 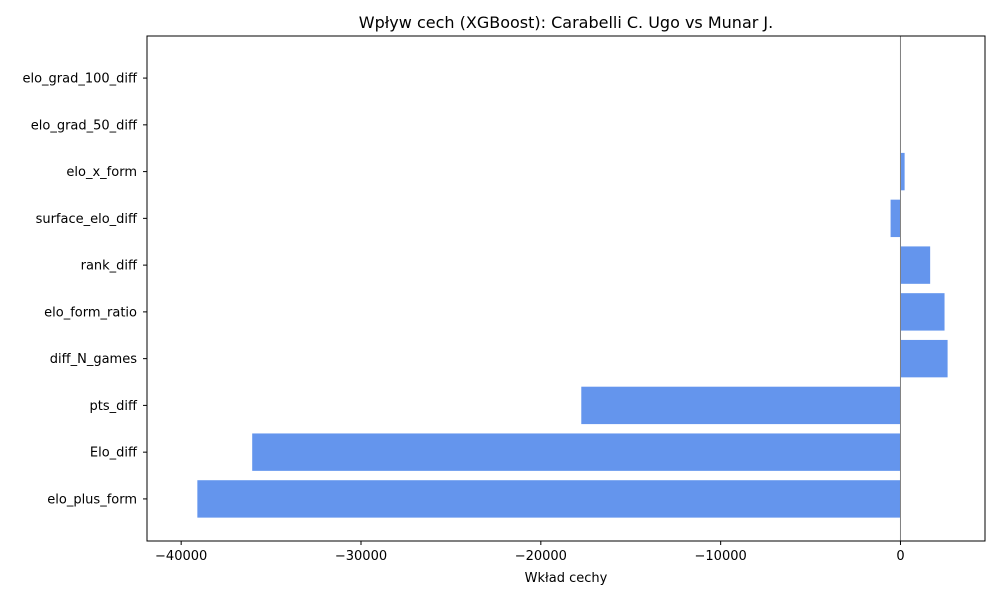 I want to click on x-tick-label: 0, so click(x=900, y=556).